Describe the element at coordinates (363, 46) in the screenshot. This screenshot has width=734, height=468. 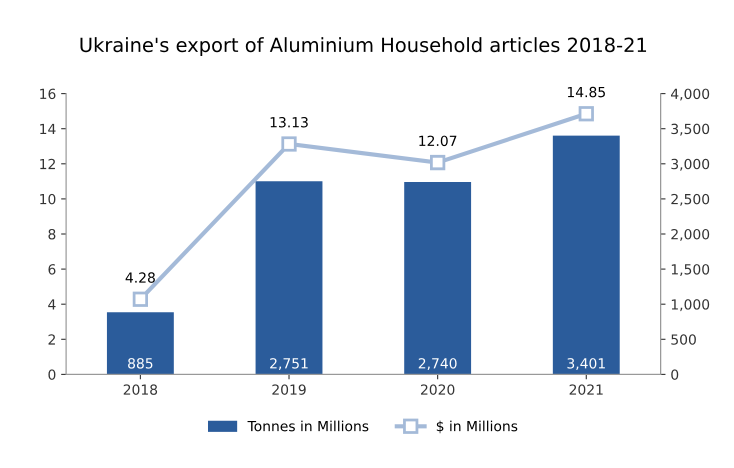
I see `chart-title: Ukraine's export of Aluminium Household articles 2018-21` at that location.